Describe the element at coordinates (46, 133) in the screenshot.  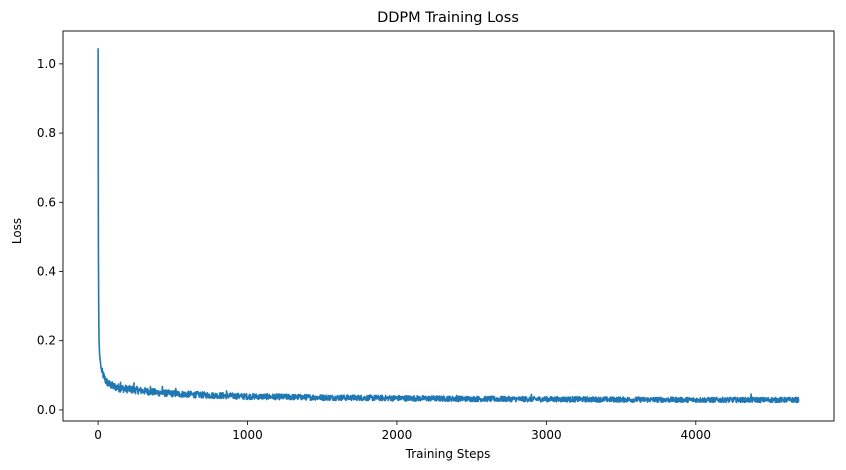
I see `y-tick-label: 0.8` at that location.